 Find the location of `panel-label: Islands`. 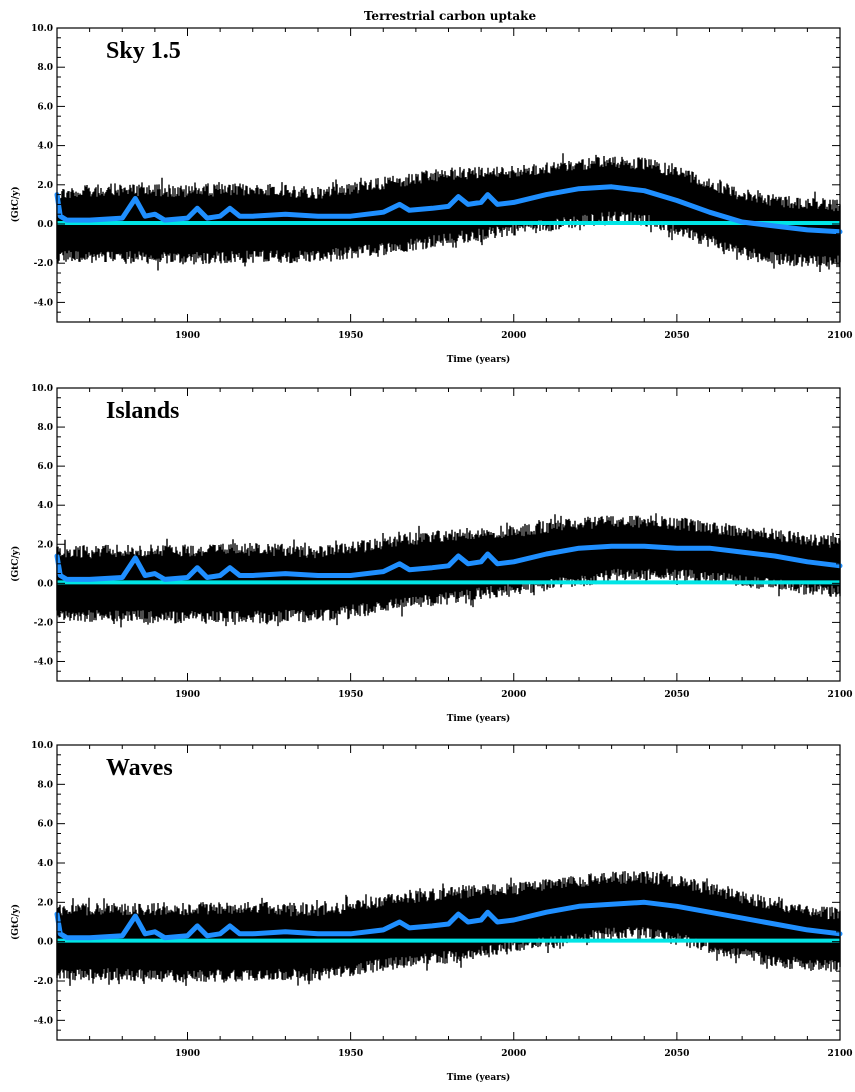

panel-label: Islands is located at coordinates (142, 411).